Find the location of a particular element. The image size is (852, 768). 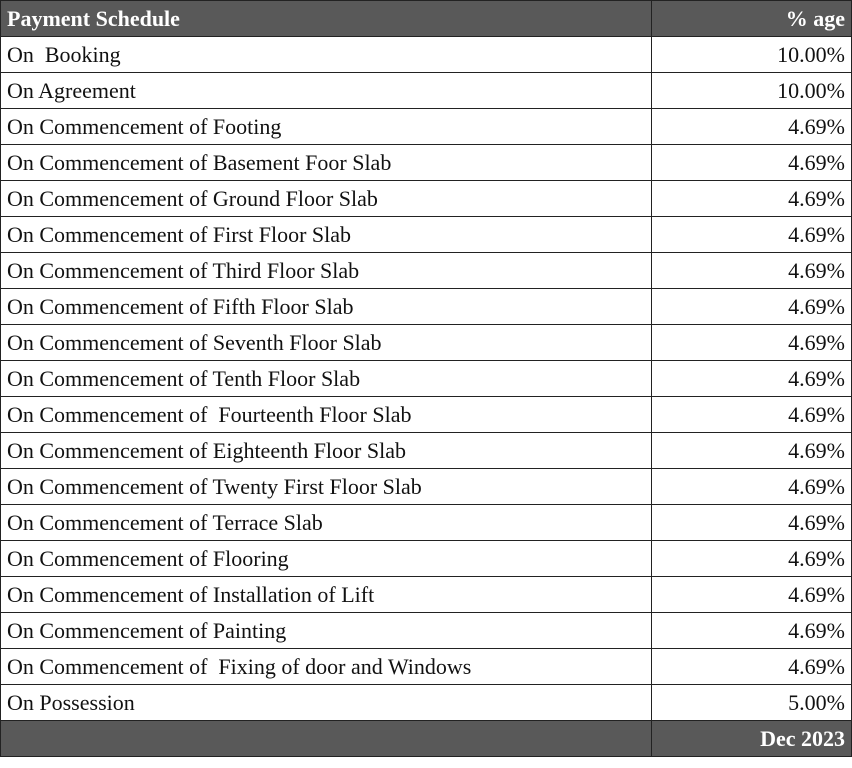

header-row: Payment Schedule % age is located at coordinates (426, 18).